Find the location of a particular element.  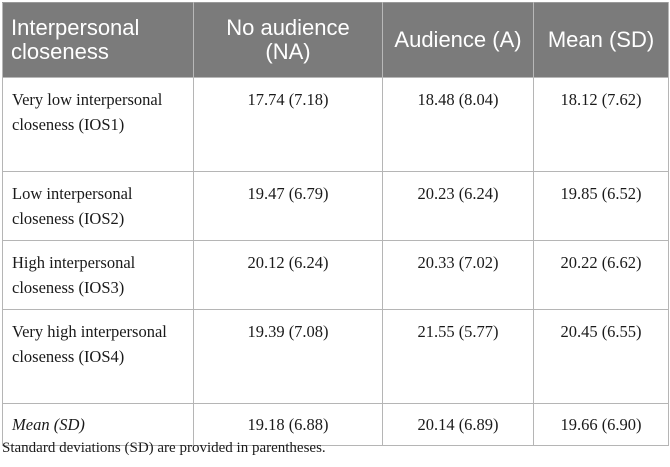

cell-mean: 20.22 (6.62) is located at coordinates (601, 275).